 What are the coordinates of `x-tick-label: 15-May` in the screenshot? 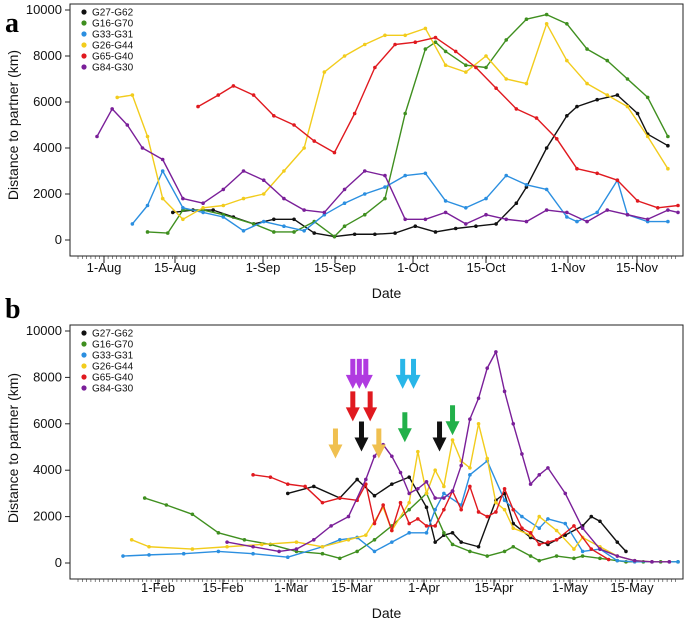 It's located at (632, 587).